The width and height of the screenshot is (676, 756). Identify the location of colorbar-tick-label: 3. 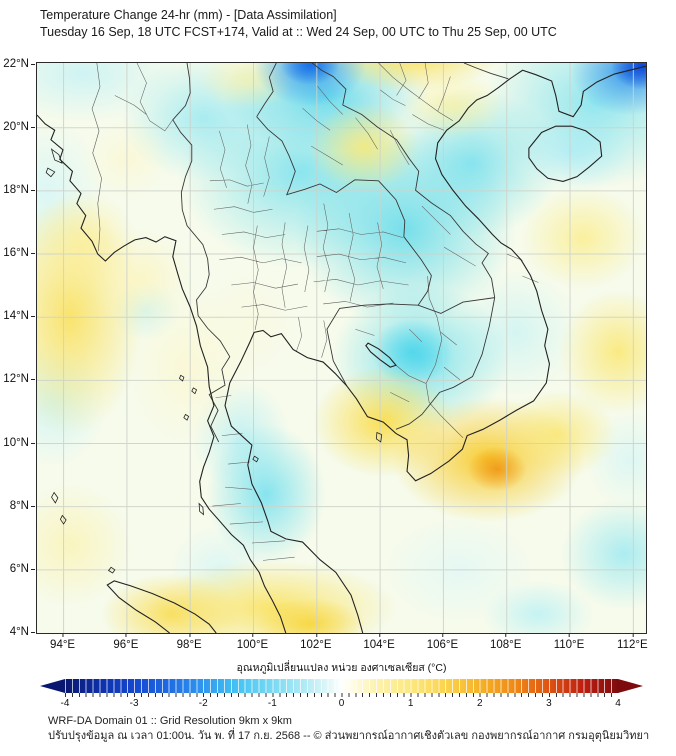
(549, 703).